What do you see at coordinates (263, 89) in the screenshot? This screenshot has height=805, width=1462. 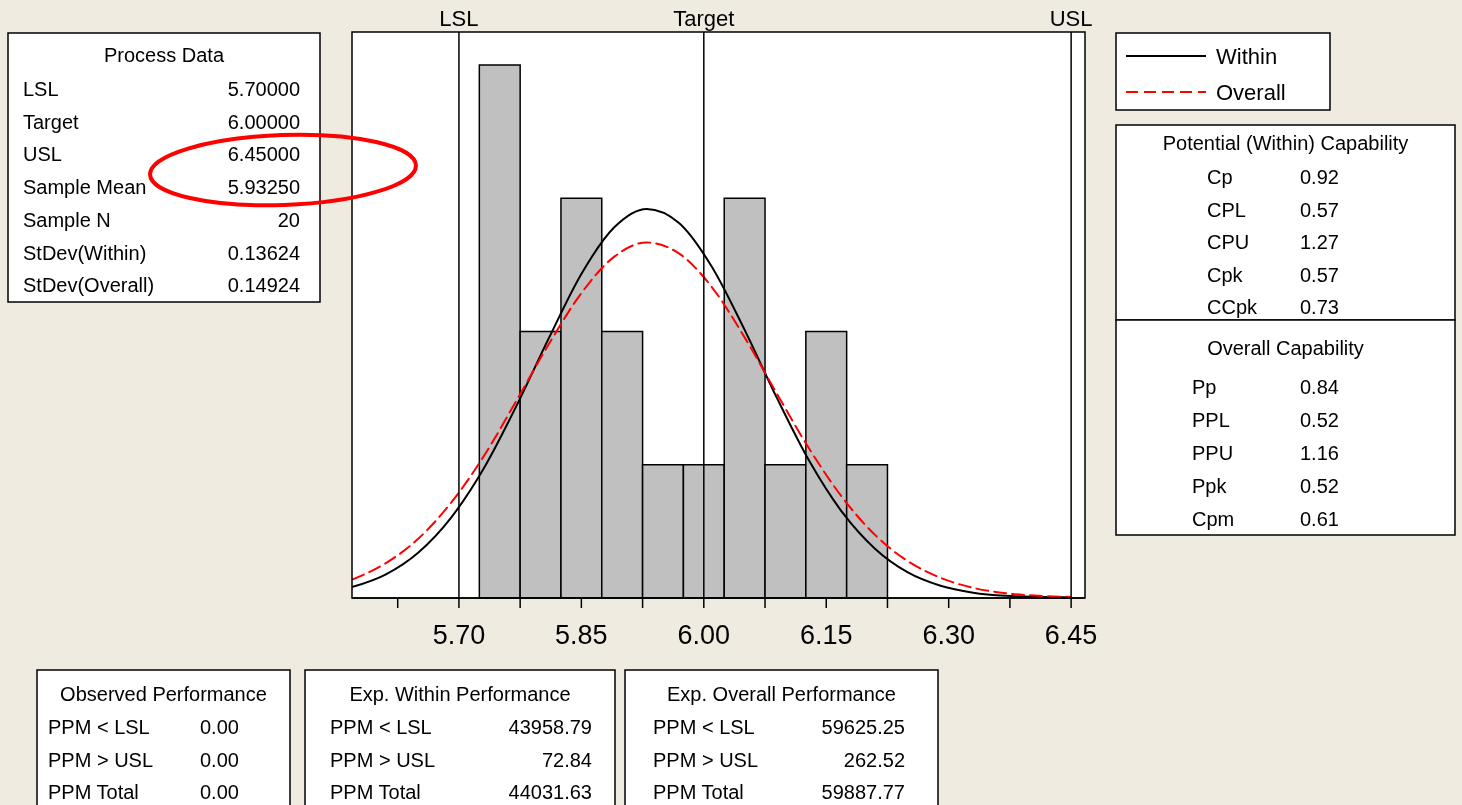 I see `text: 5.70000` at bounding box center [263, 89].